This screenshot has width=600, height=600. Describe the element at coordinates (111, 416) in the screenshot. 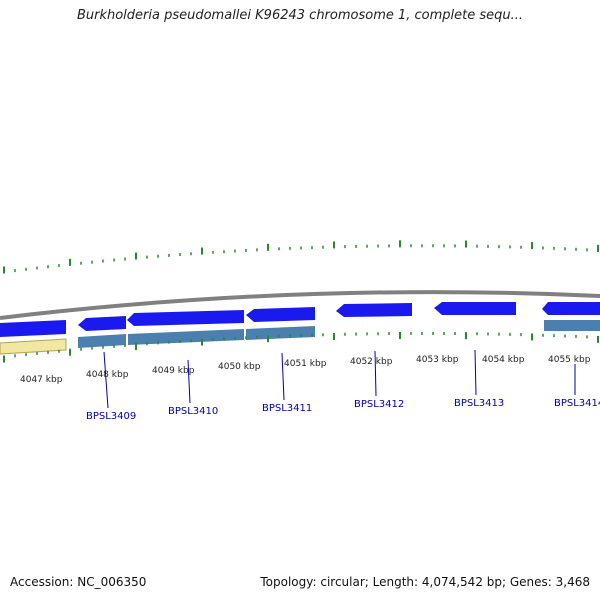

I see `gene-label-bpsl3409: BPSL3409` at that location.